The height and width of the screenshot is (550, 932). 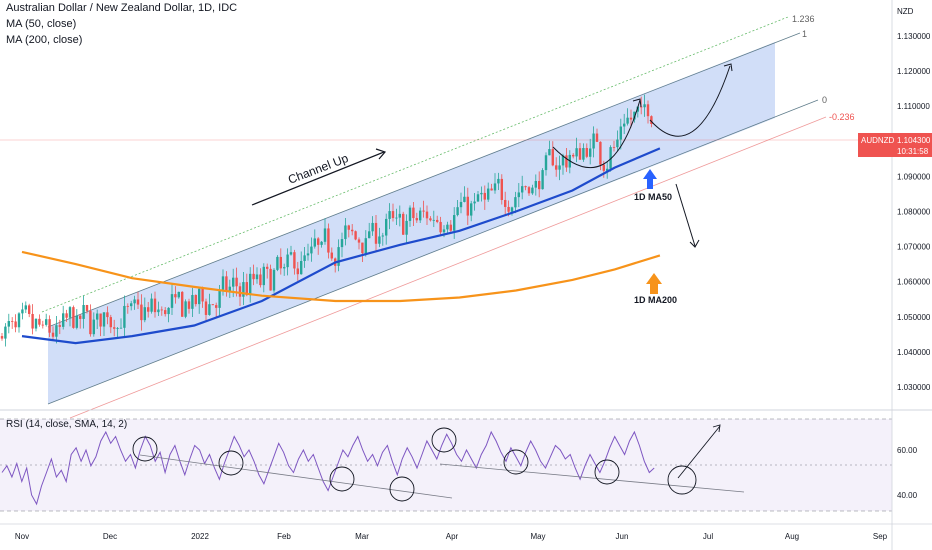 I want to click on rsi-tick-label: 40.00, so click(x=907, y=495).